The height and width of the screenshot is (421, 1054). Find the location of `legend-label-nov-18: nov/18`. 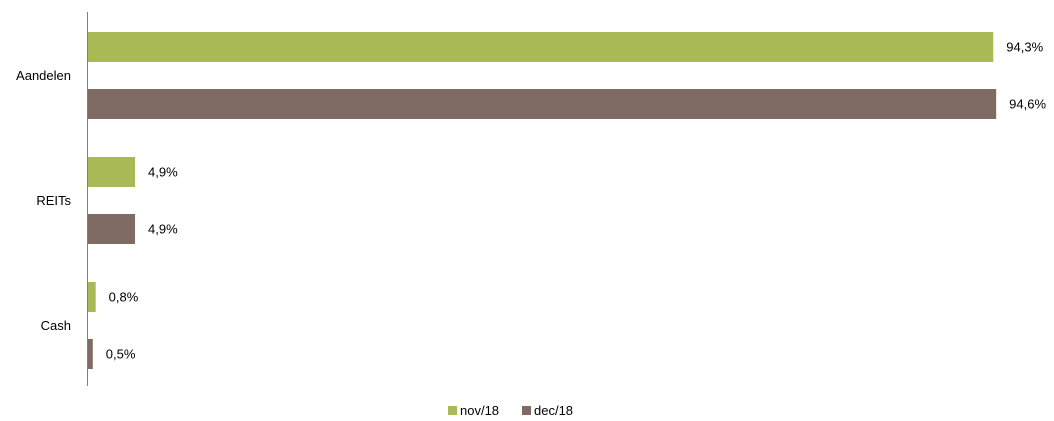

legend-label-nov-18: nov/18 is located at coordinates (479, 410).